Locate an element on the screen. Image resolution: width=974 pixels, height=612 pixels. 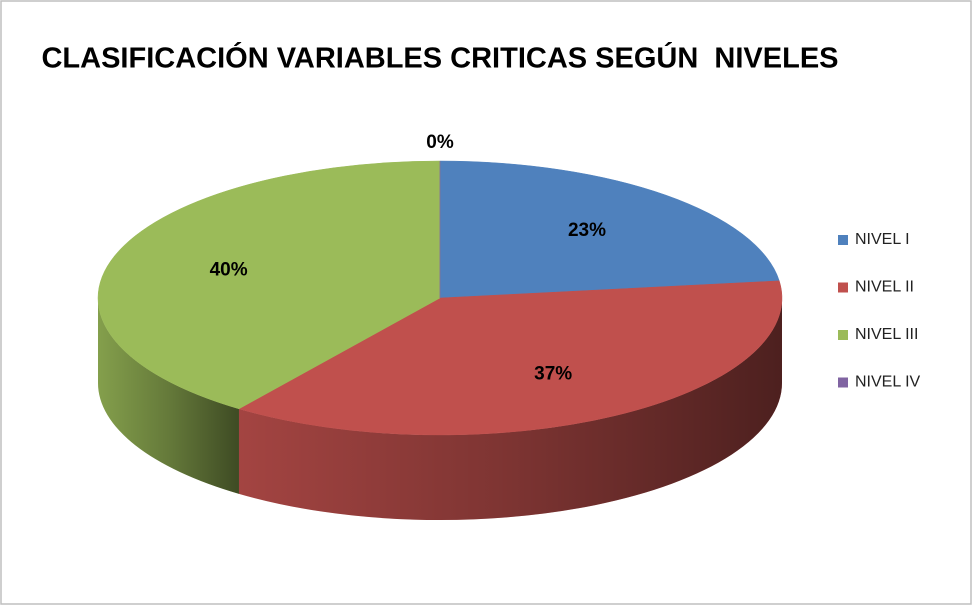
slice-side-shade is located at coordinates (168, 396).